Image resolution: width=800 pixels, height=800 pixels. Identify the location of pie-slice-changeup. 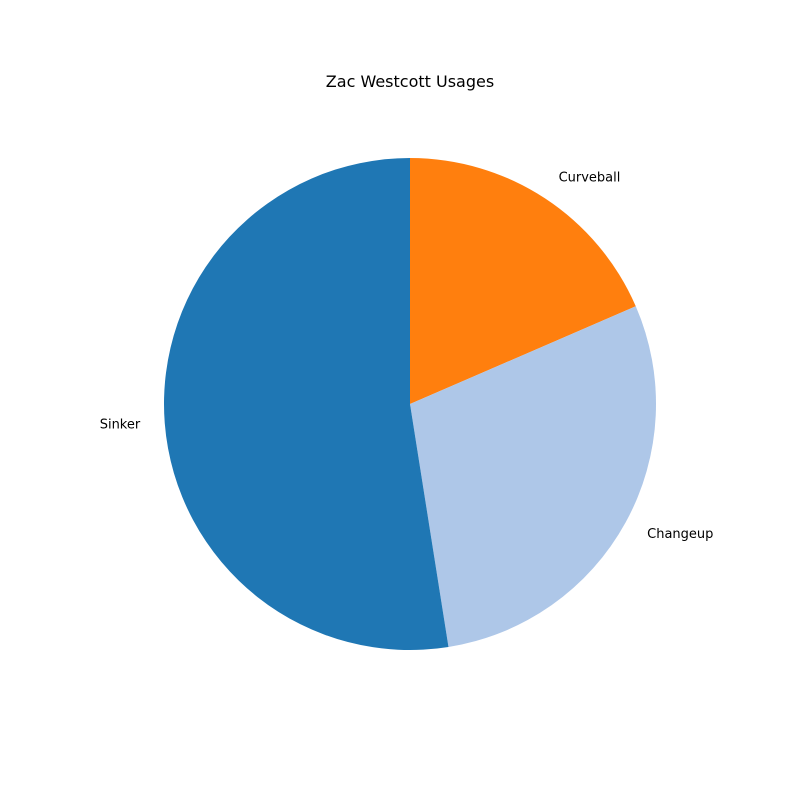
(533, 476).